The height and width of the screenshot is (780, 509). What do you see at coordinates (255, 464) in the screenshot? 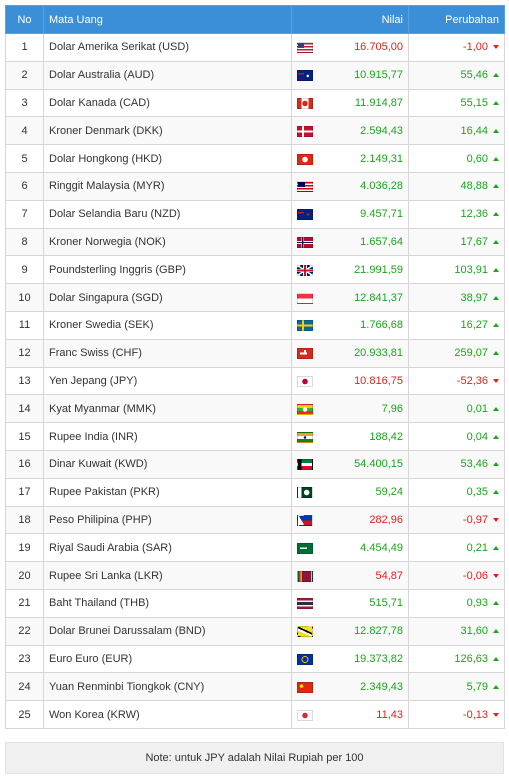
I see `table-row: 16 Dinar Kuwait (KWD) 54.400,15 53,46` at bounding box center [255, 464].